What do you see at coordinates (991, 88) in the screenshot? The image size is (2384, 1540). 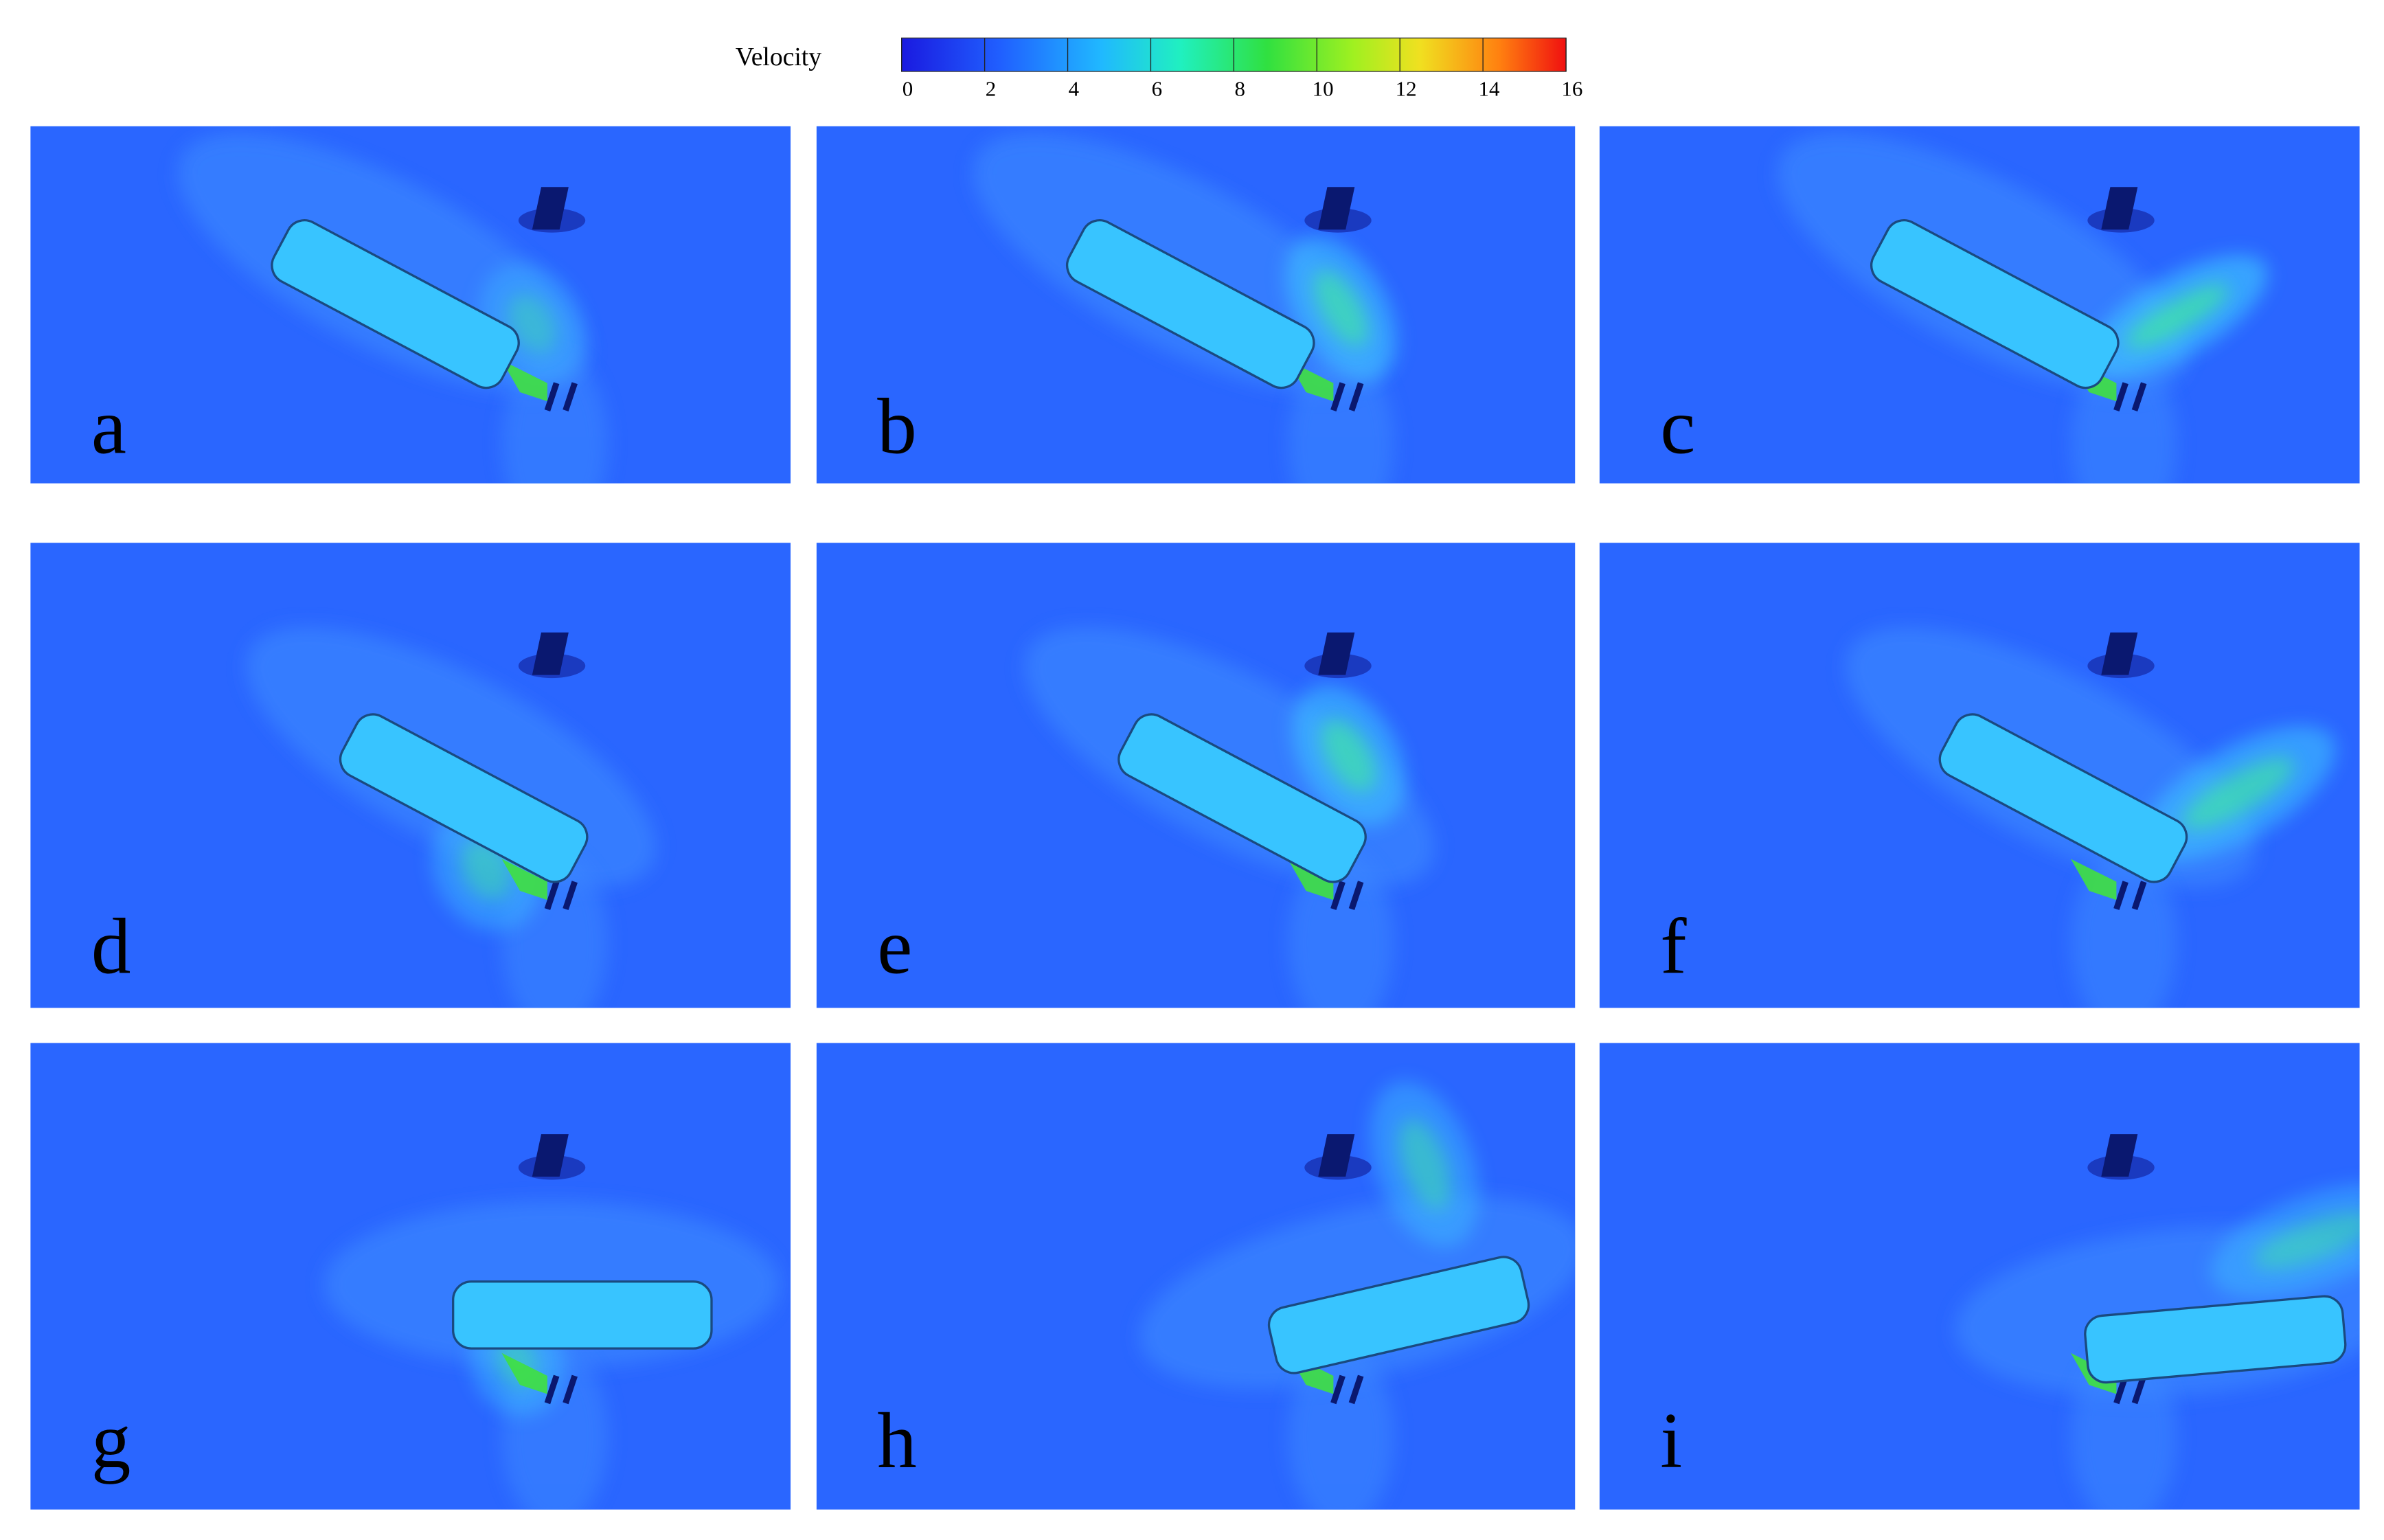 I see `colorbar-tick-label: 2` at bounding box center [991, 88].